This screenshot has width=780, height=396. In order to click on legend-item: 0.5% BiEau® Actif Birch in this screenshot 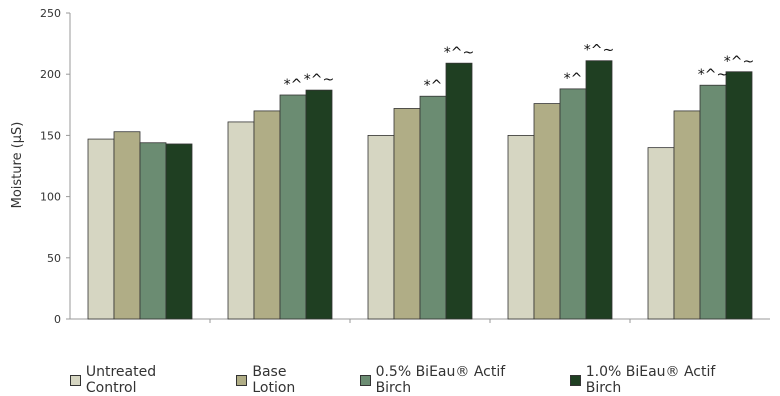, I will do `click(451, 380)`.